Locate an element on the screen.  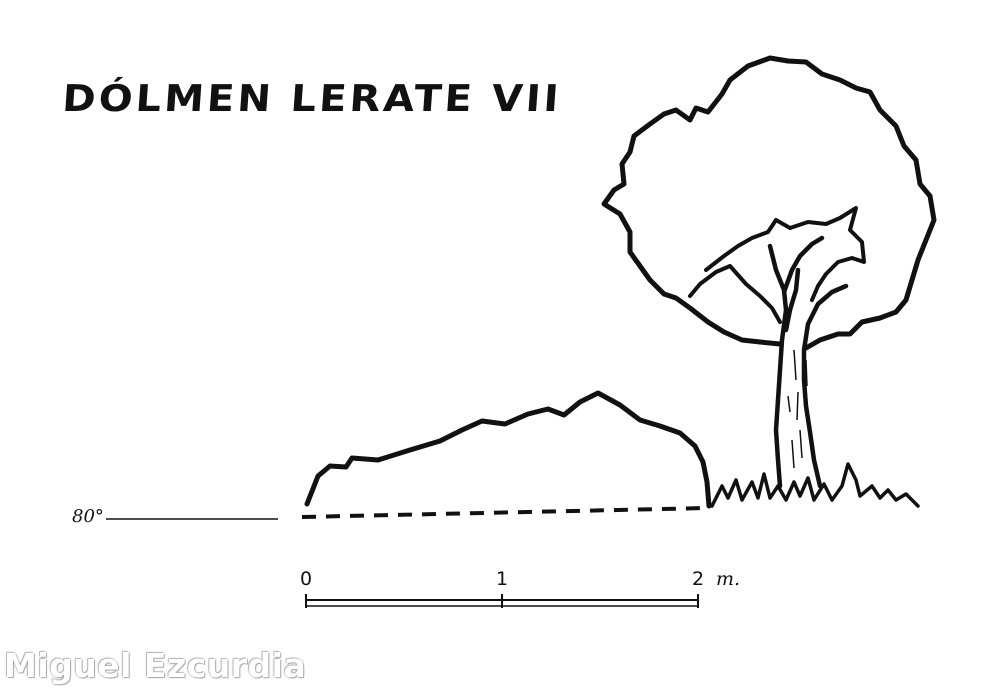
tree-trunk is located at coordinates (808, 362).